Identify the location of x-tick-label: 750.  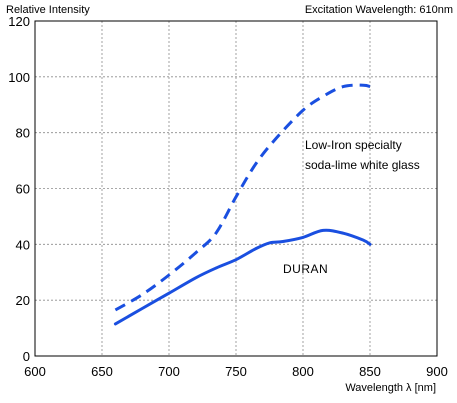
(236, 371).